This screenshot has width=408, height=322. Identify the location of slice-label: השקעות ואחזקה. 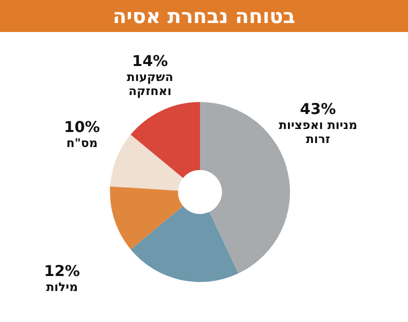
(150, 84).